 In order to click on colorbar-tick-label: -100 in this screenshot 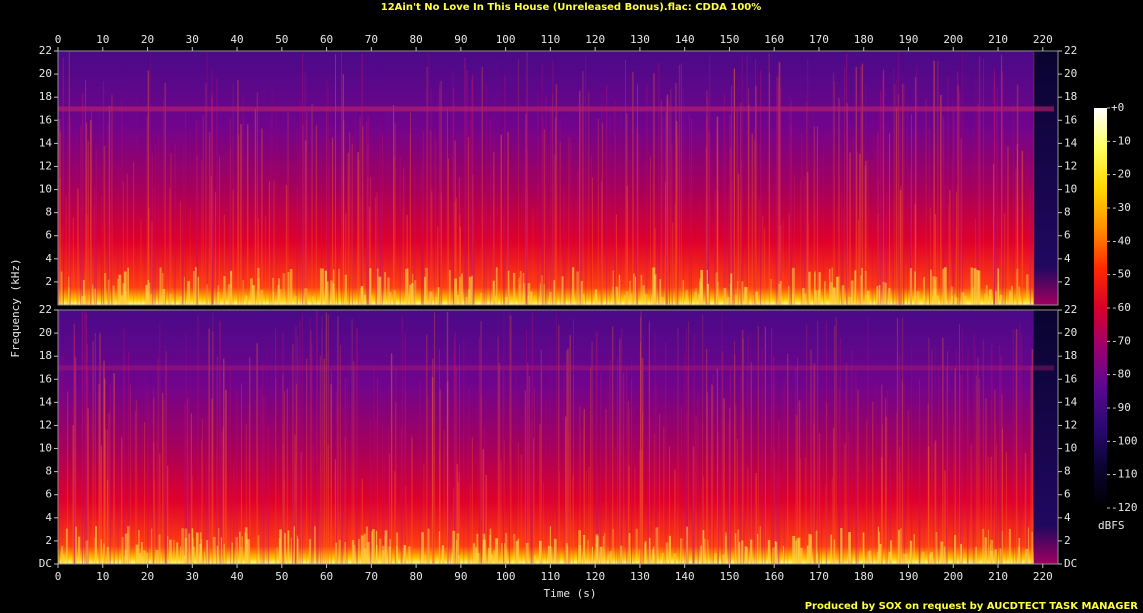, I will do `click(1124, 440)`.